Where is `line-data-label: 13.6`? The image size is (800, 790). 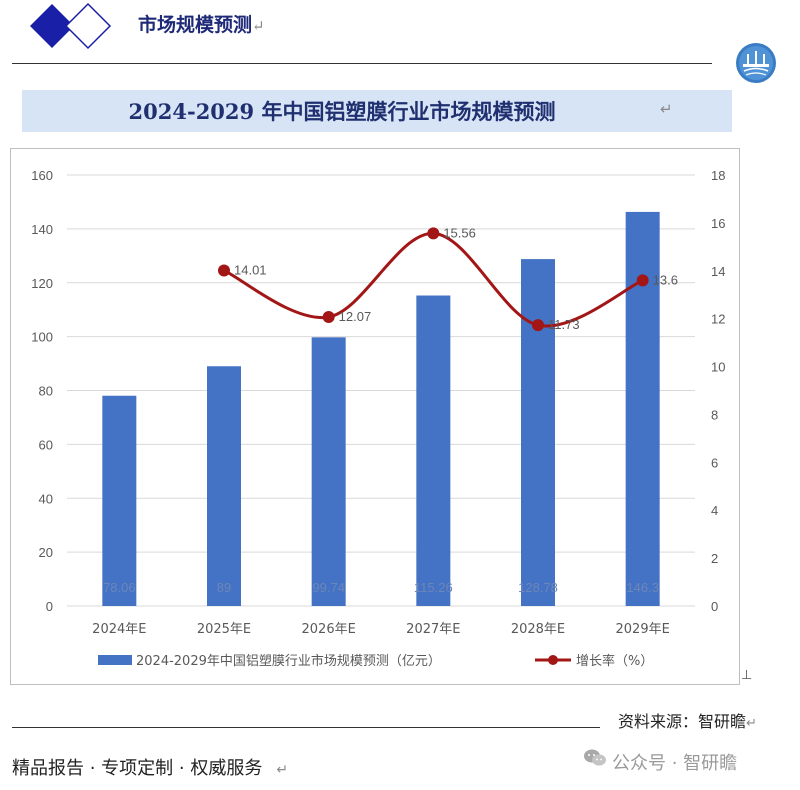 line-data-label: 13.6 is located at coordinates (665, 279).